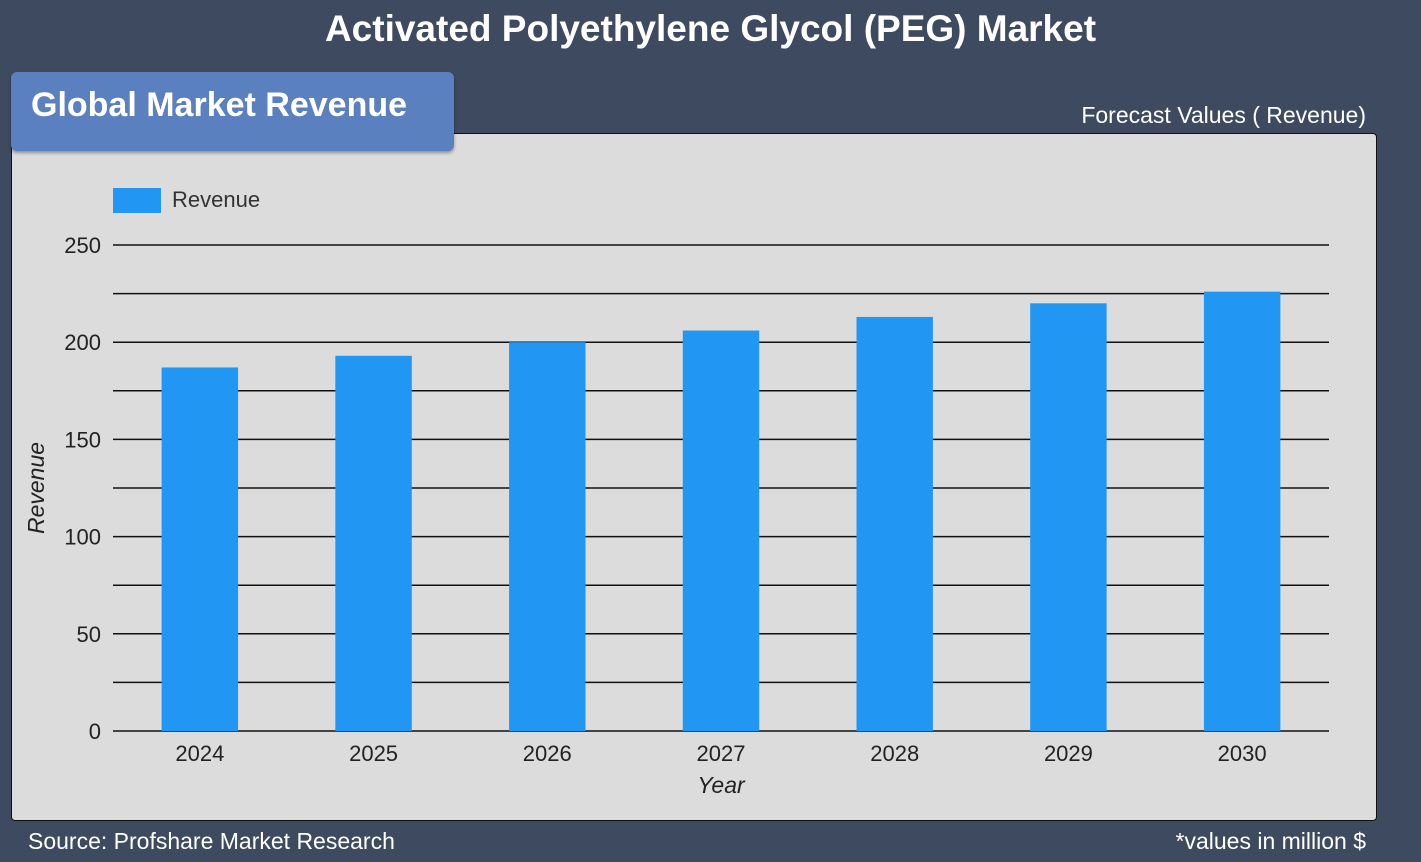 The image size is (1421, 862). What do you see at coordinates (1242, 753) in the screenshot?
I see `x-tick-label: 2030` at bounding box center [1242, 753].